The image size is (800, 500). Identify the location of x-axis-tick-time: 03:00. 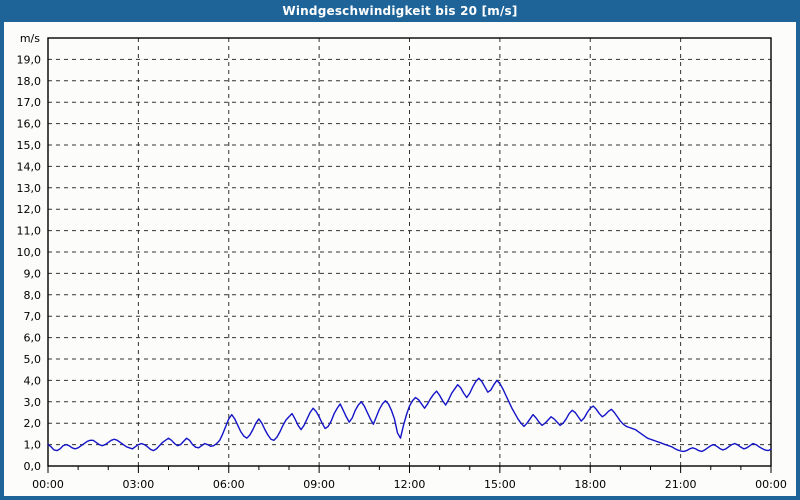
(139, 484).